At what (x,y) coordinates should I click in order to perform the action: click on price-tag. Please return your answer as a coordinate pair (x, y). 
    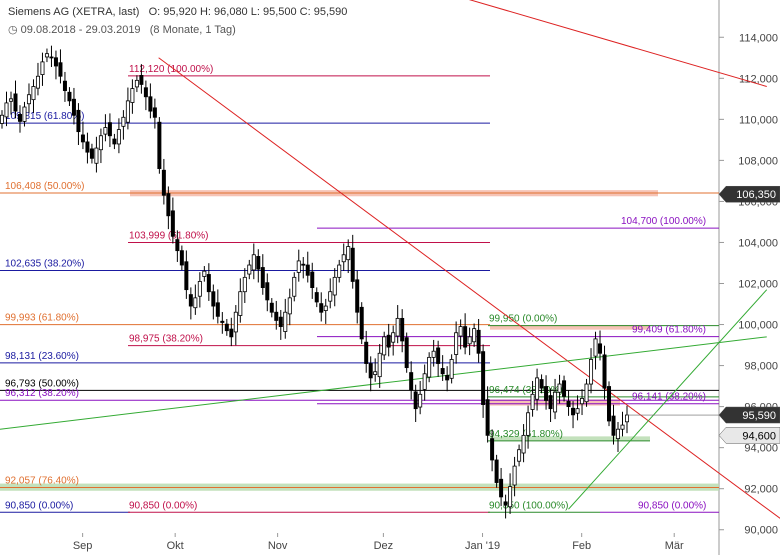
    Looking at the image, I should click on (749, 194).